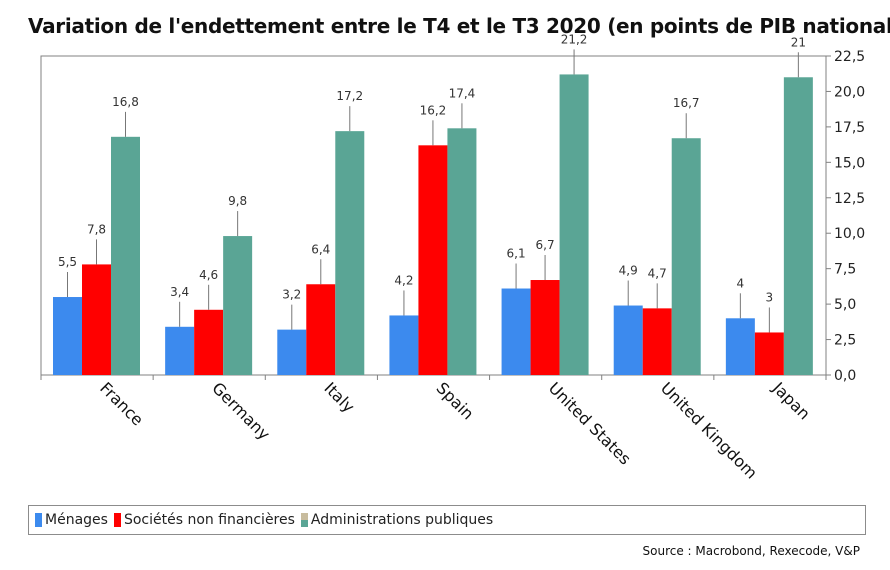  Describe the element at coordinates (574, 39) in the screenshot. I see `data-label: 21,2` at that location.